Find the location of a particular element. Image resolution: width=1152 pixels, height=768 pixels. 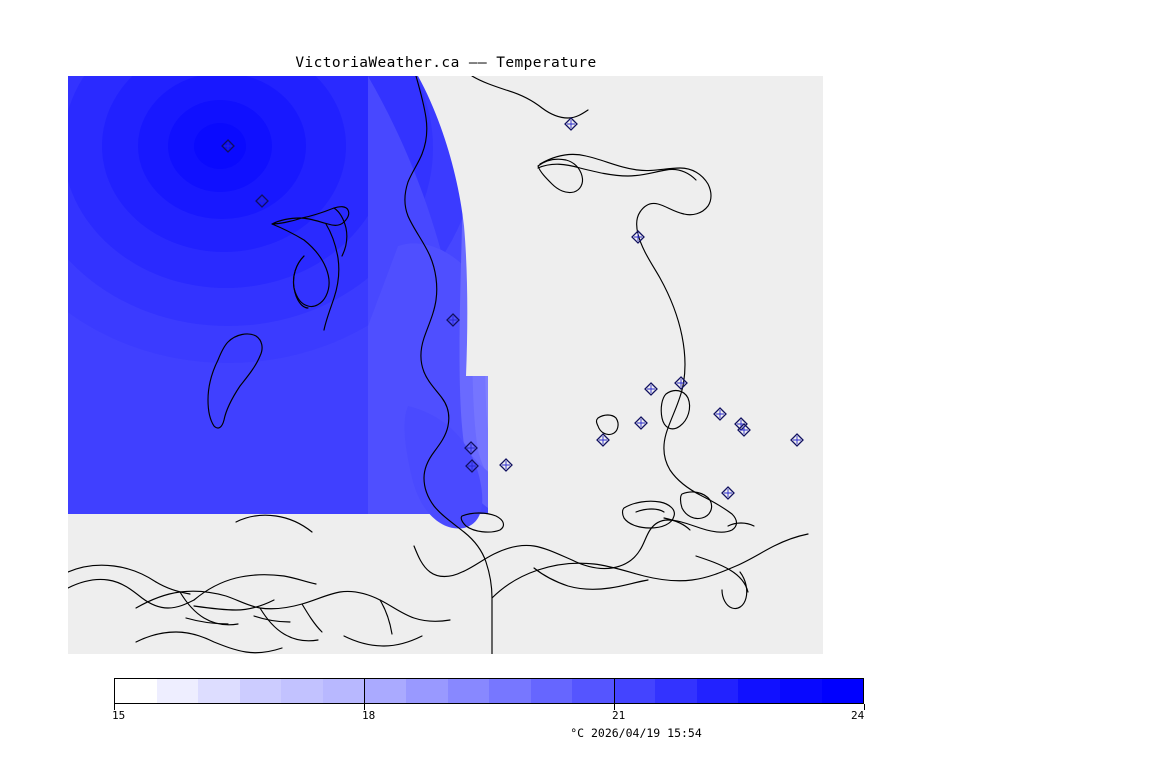

colorbar-footer: °C 2026/04/19 15:54 is located at coordinates (576, 733).